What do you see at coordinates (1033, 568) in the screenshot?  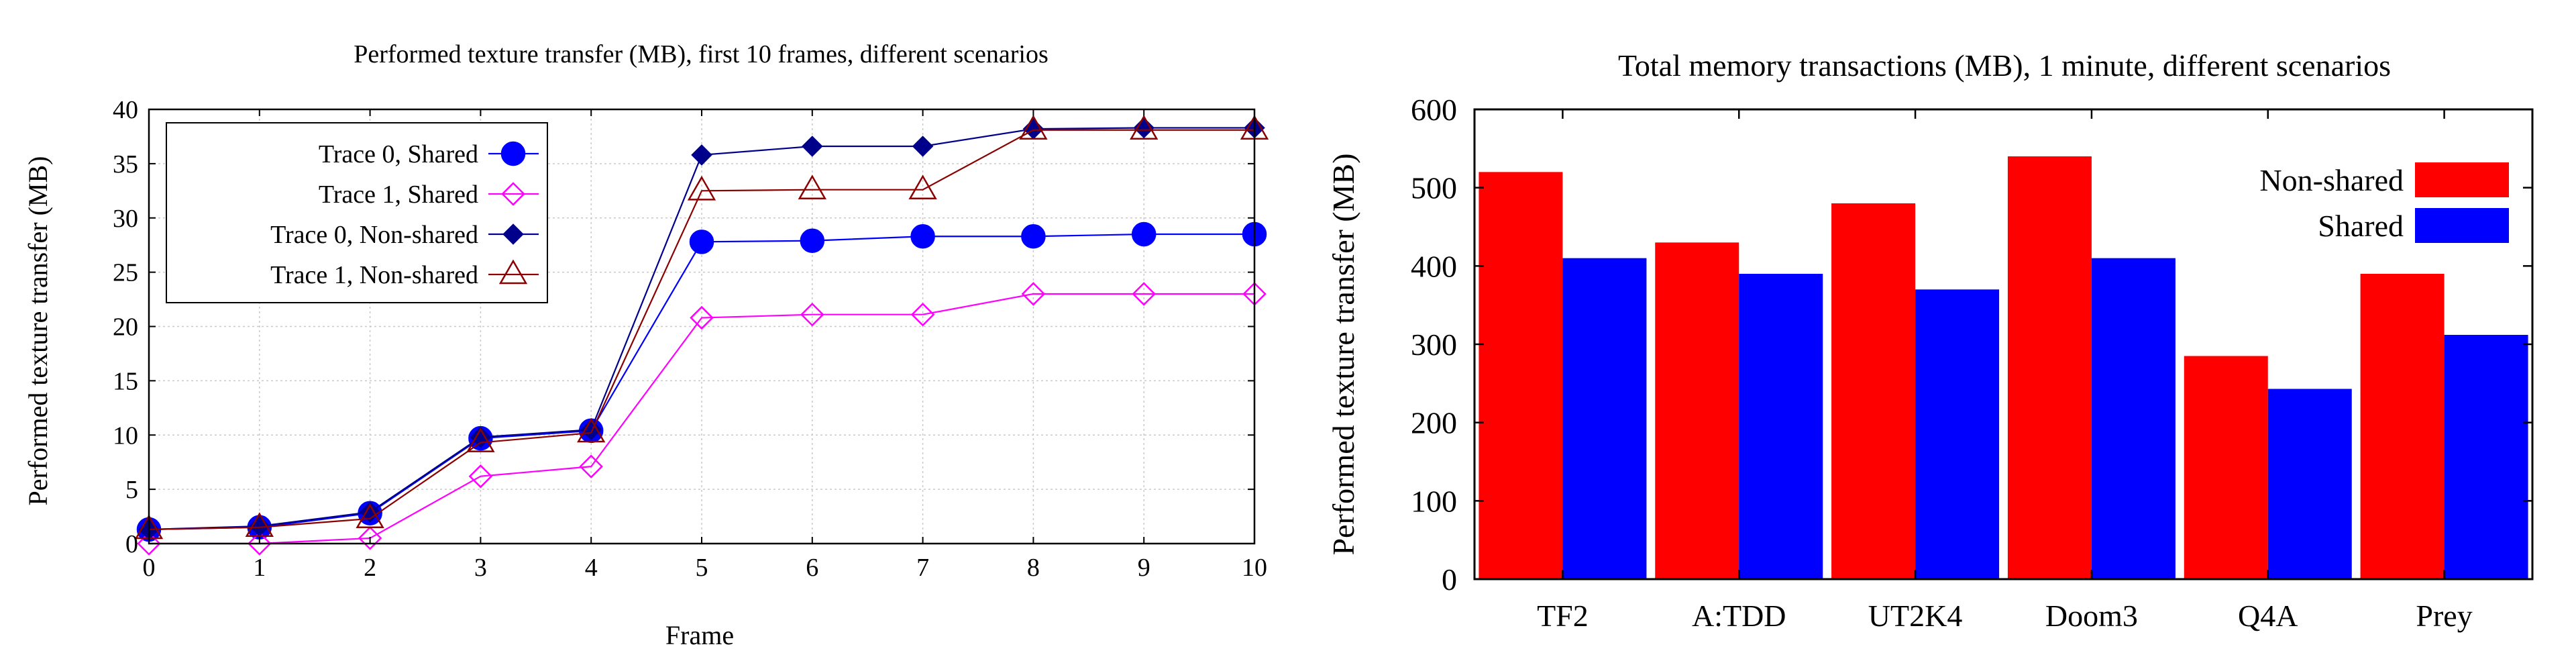 I see `line-chart-x-tick-label: 8` at bounding box center [1033, 568].